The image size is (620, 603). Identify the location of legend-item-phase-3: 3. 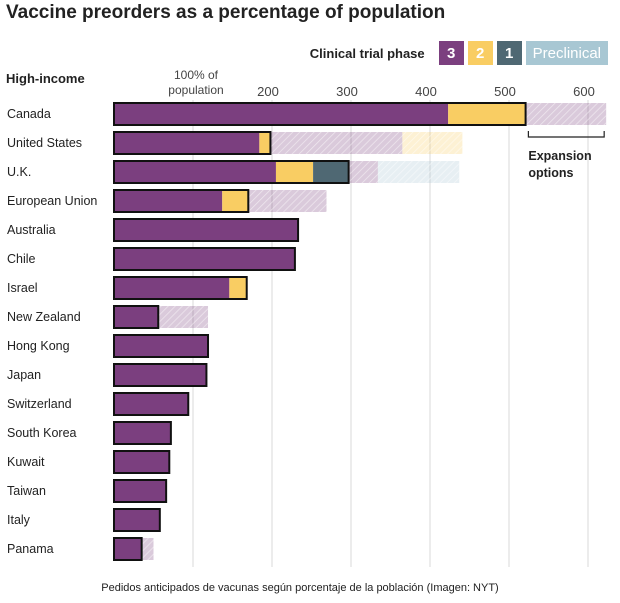
(451, 53).